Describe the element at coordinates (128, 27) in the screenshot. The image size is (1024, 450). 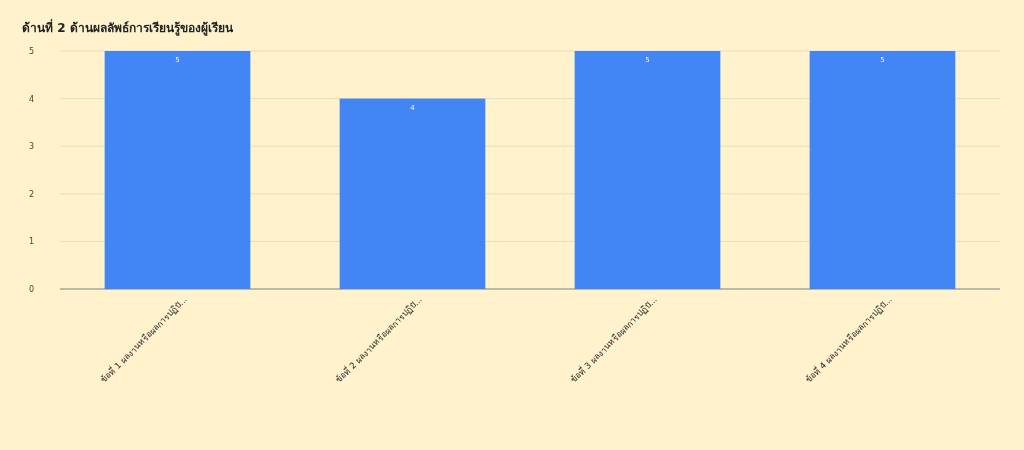
I see `chart-title: ด้านที่ 2 ด้านผลลัพธ์การเรียนรู้ของผู้เรียน` at that location.